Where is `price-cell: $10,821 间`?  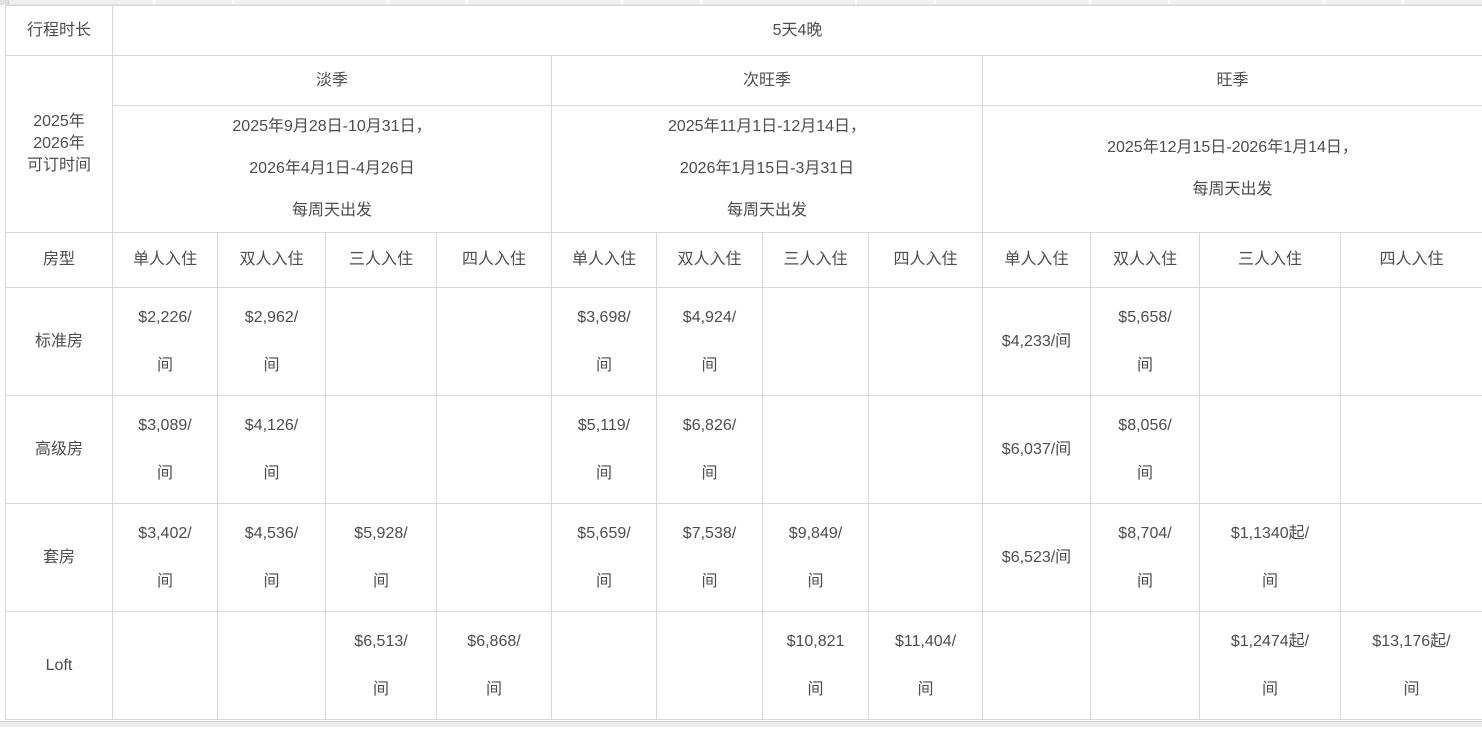
price-cell: $10,821 间 is located at coordinates (815, 665).